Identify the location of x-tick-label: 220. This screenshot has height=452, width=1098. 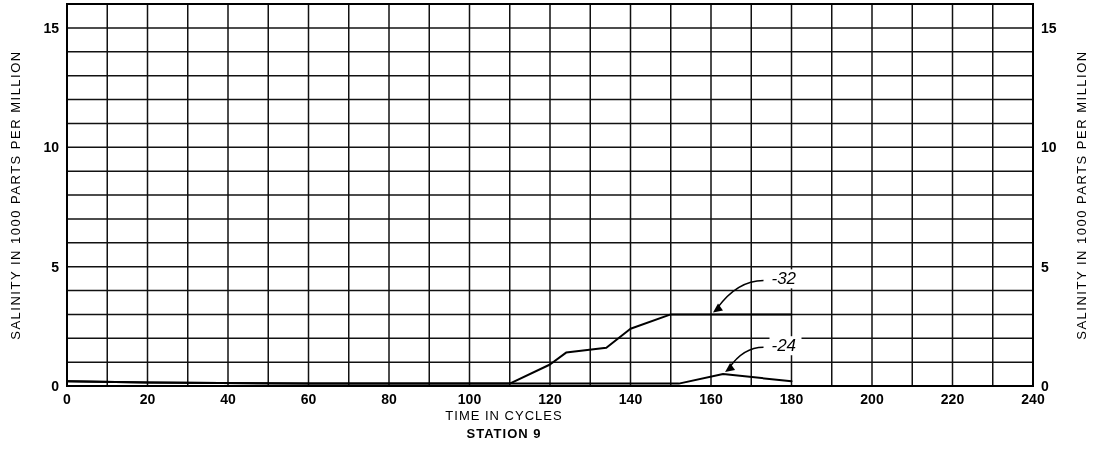
(952, 399).